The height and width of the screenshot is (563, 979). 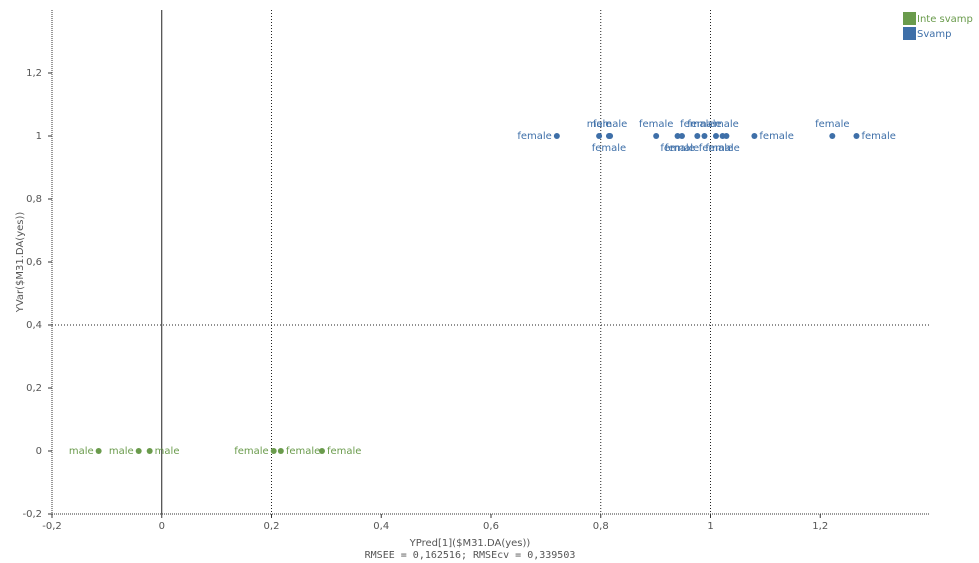 I want to click on y-tick-label: 0, so click(x=39, y=451).